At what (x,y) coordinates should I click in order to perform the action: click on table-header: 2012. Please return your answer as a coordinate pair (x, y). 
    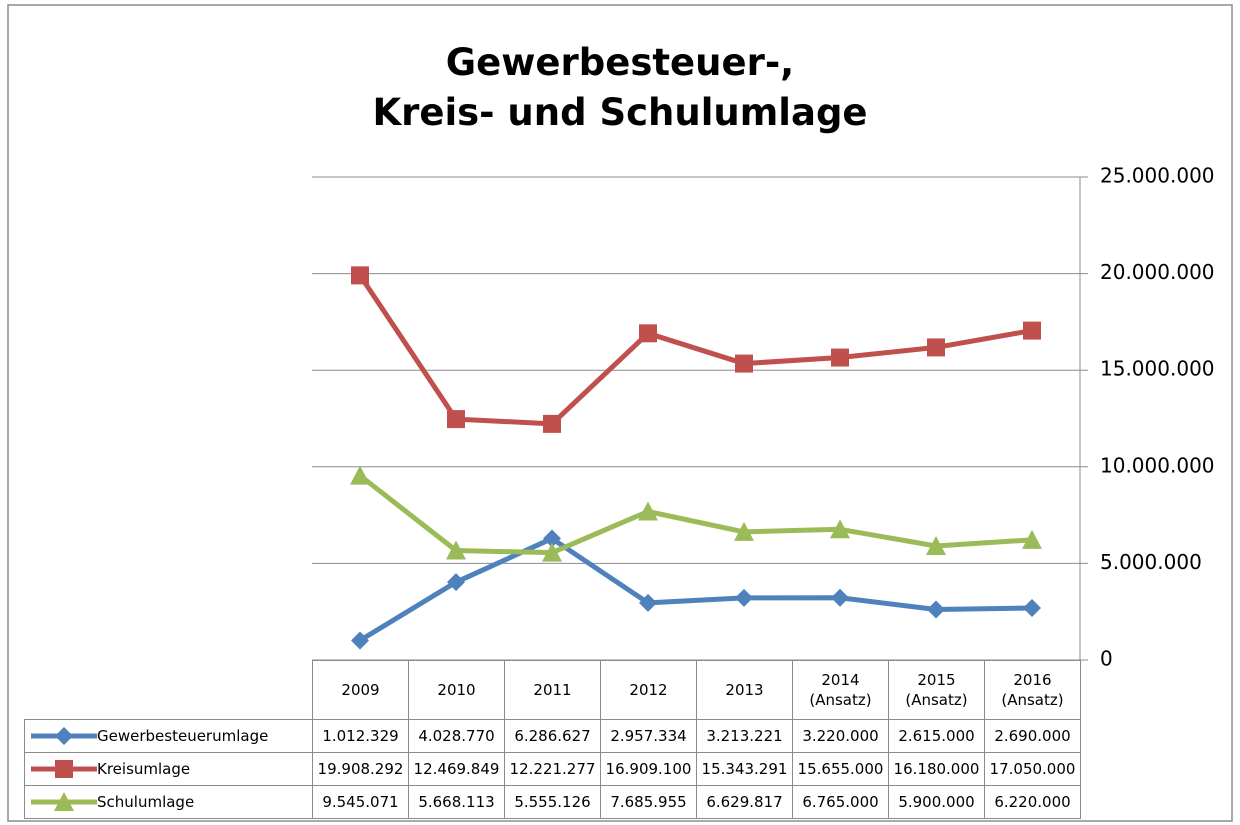
    Looking at the image, I should click on (648, 690).